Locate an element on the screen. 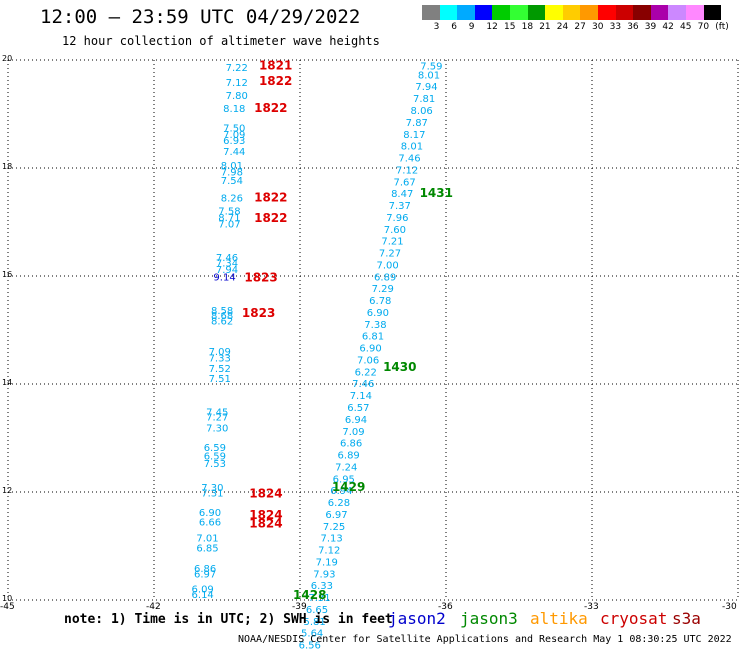  x-tick-label: -42 is located at coordinates (153, 607).